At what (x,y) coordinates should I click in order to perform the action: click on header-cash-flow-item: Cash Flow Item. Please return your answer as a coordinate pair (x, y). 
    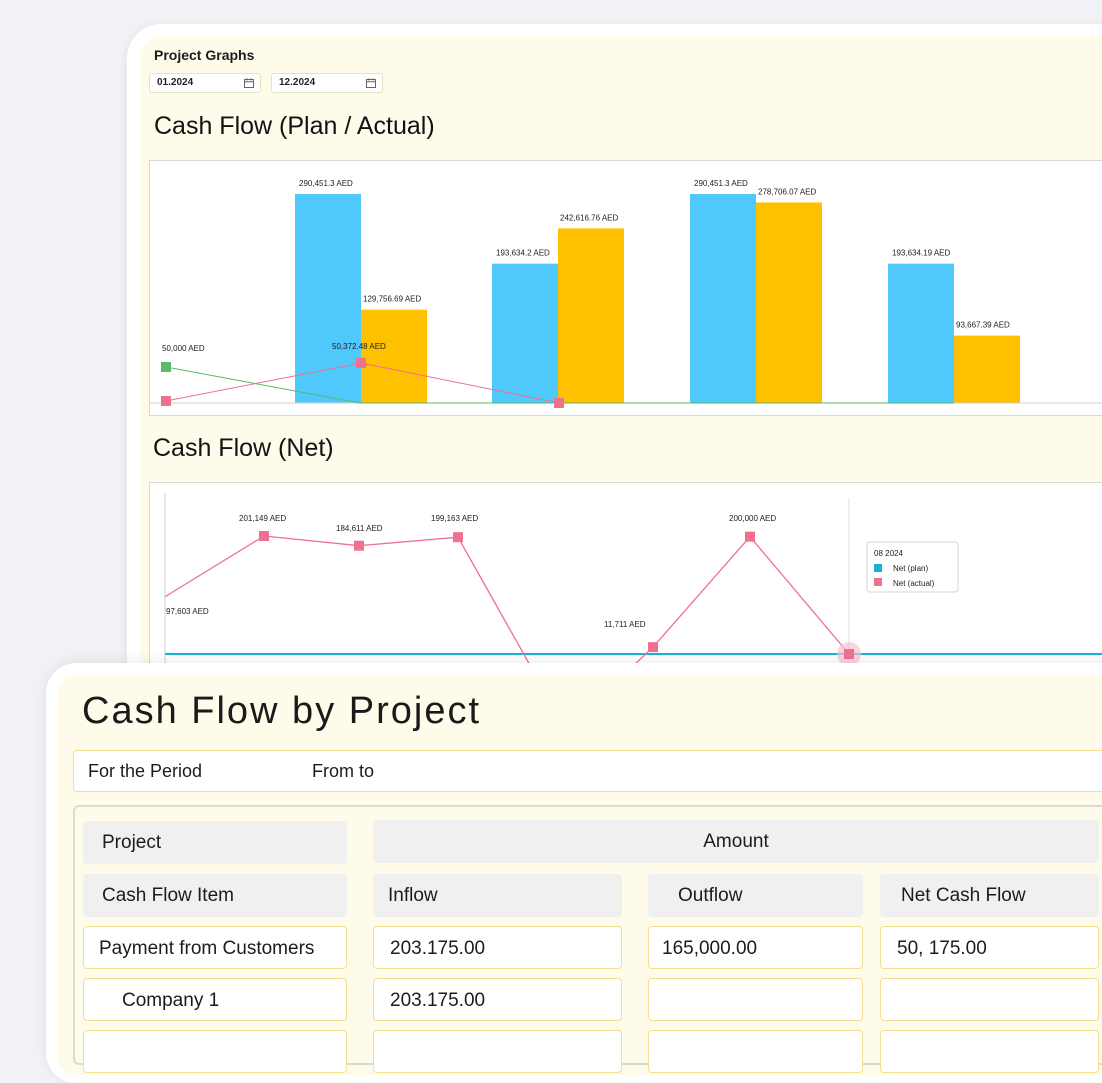
    Looking at the image, I should click on (215, 895).